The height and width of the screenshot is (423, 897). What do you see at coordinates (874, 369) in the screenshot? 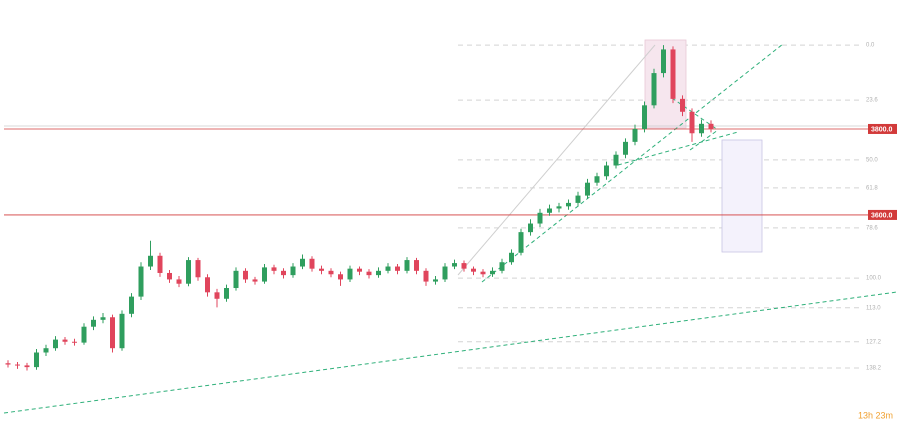
I see `fib-label: 138.2` at bounding box center [874, 369].